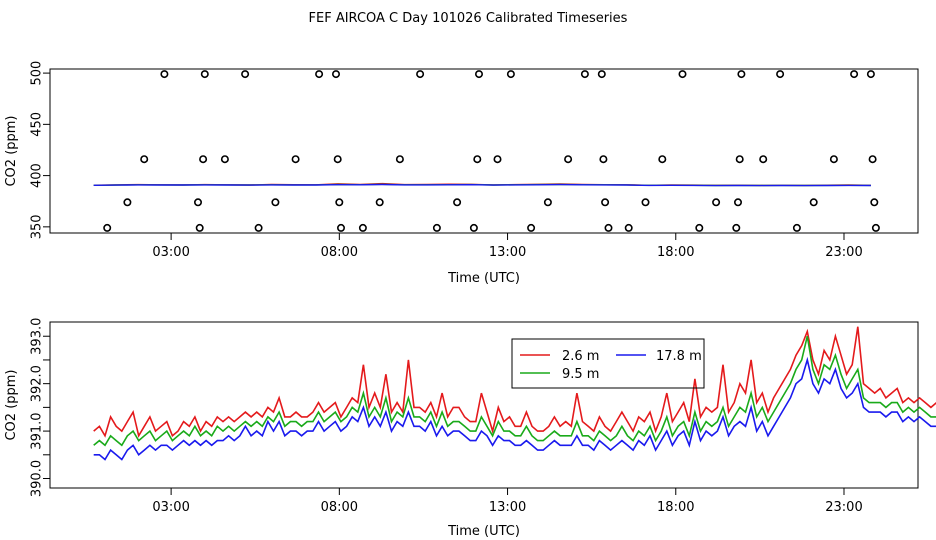  What do you see at coordinates (507, 252) in the screenshot?
I see `top-xtick-label: 13:00` at bounding box center [507, 252].